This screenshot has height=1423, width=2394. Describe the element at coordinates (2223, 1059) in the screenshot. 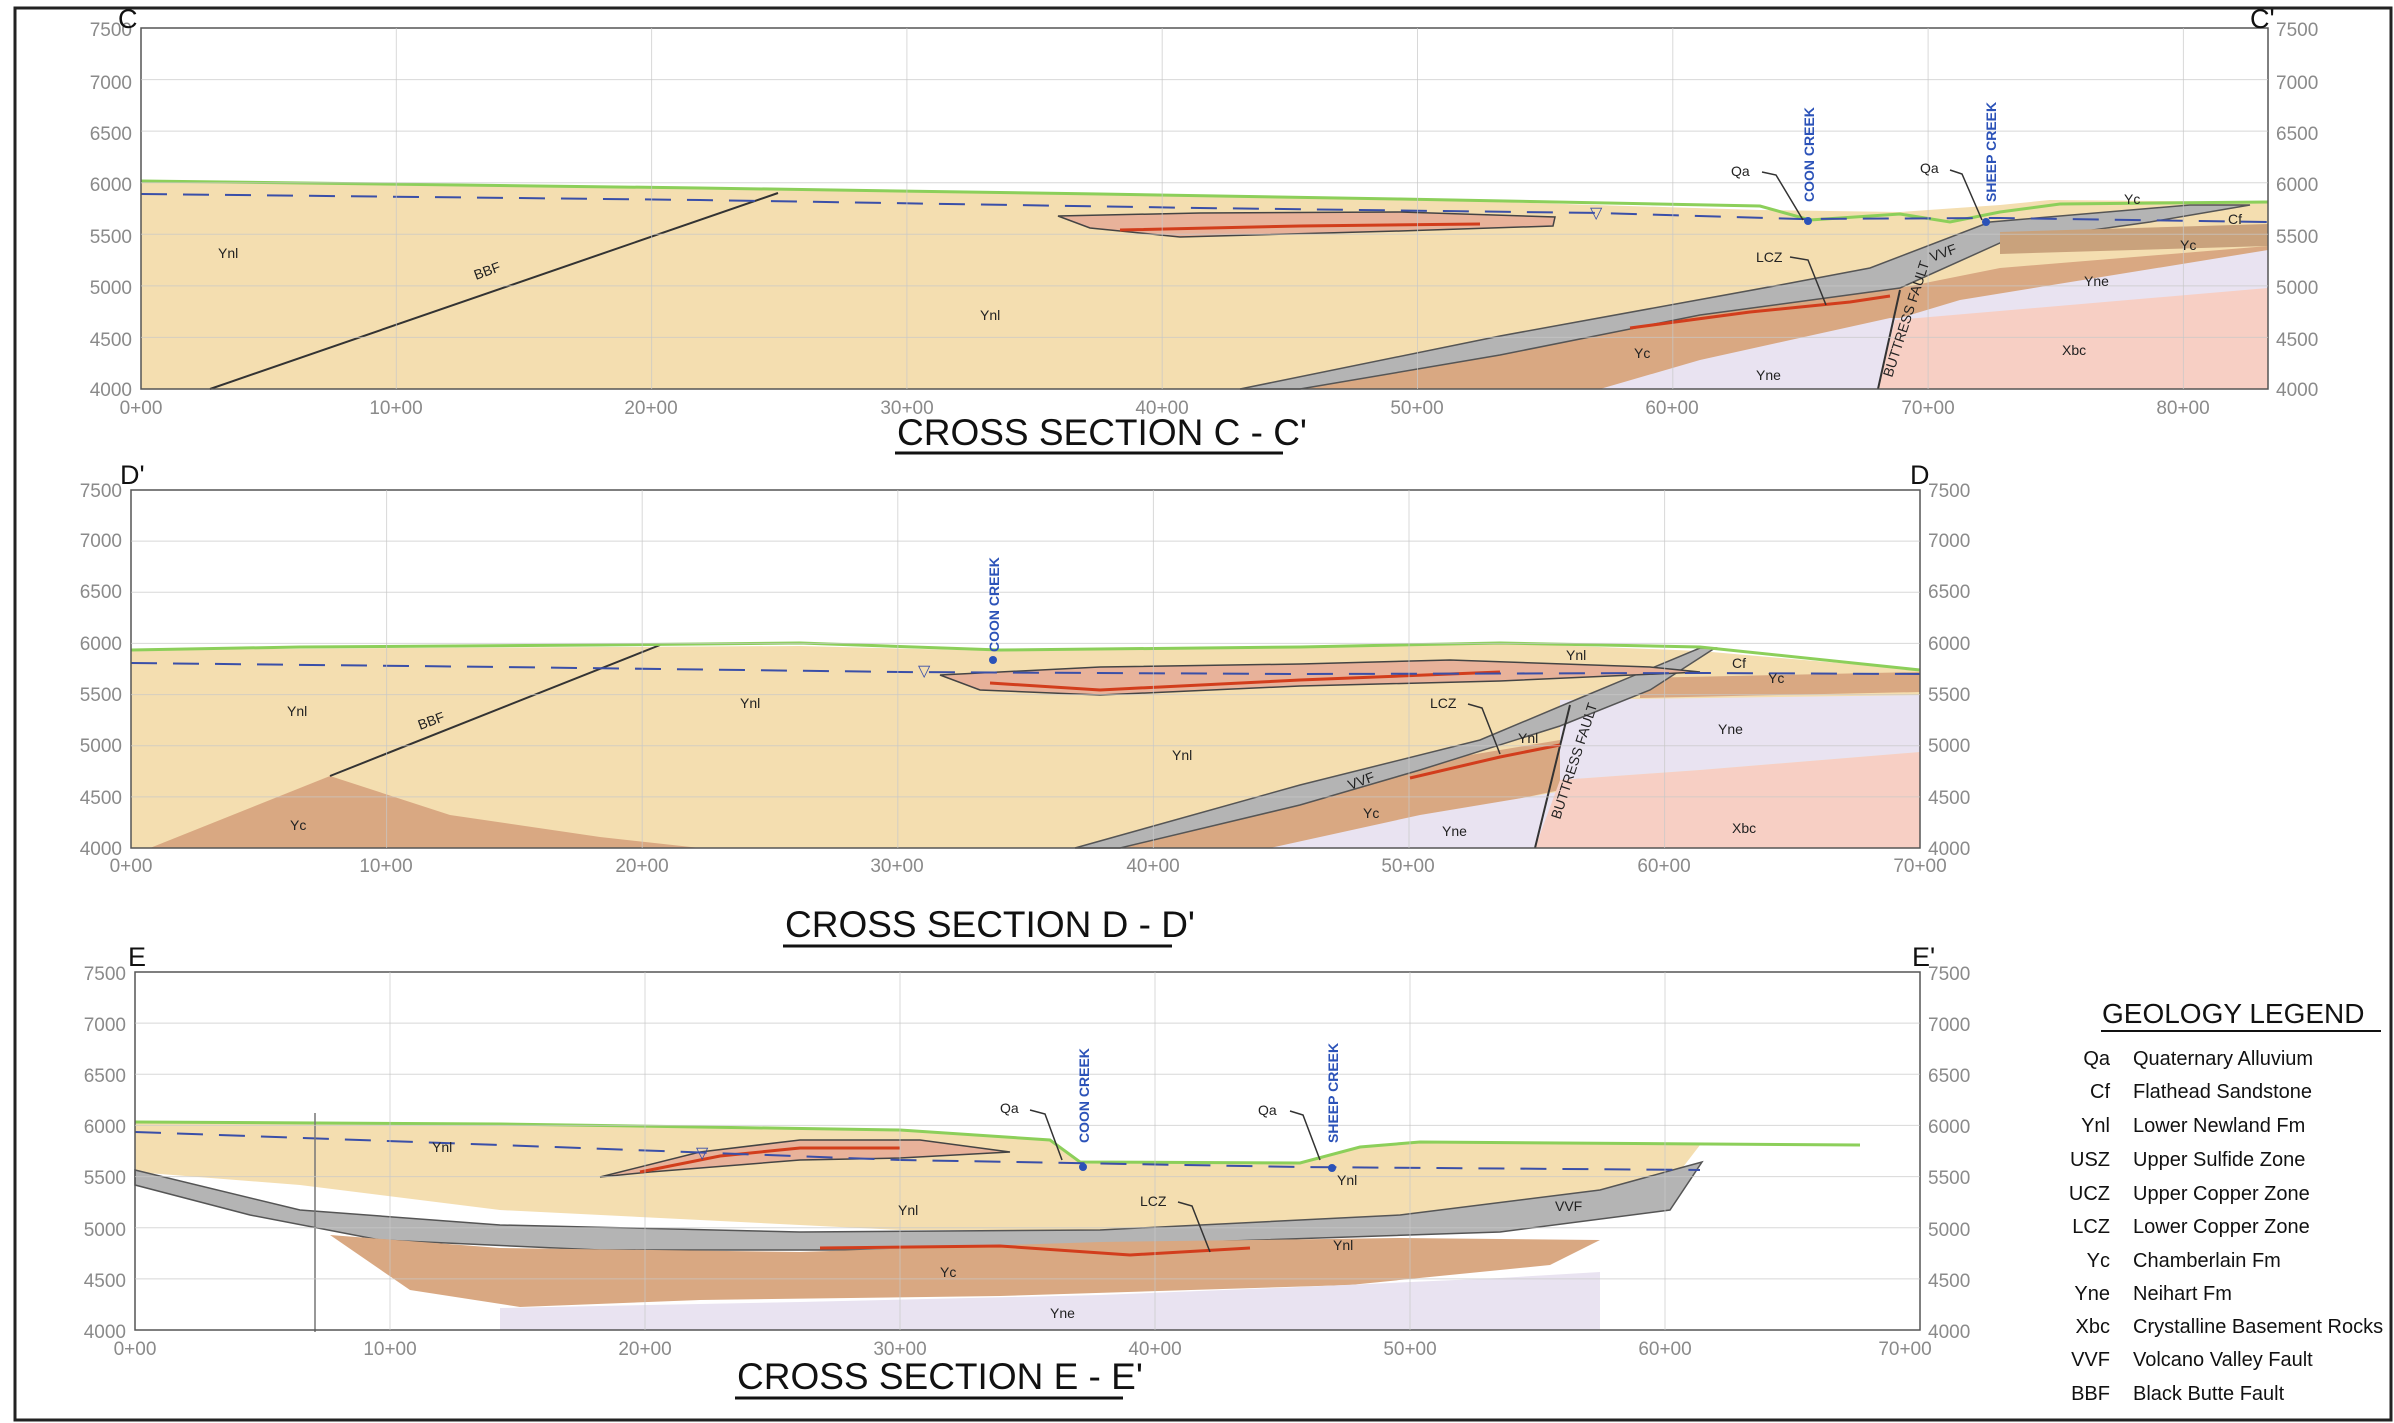

I see `legend-label: Quaternary Alluvium` at that location.